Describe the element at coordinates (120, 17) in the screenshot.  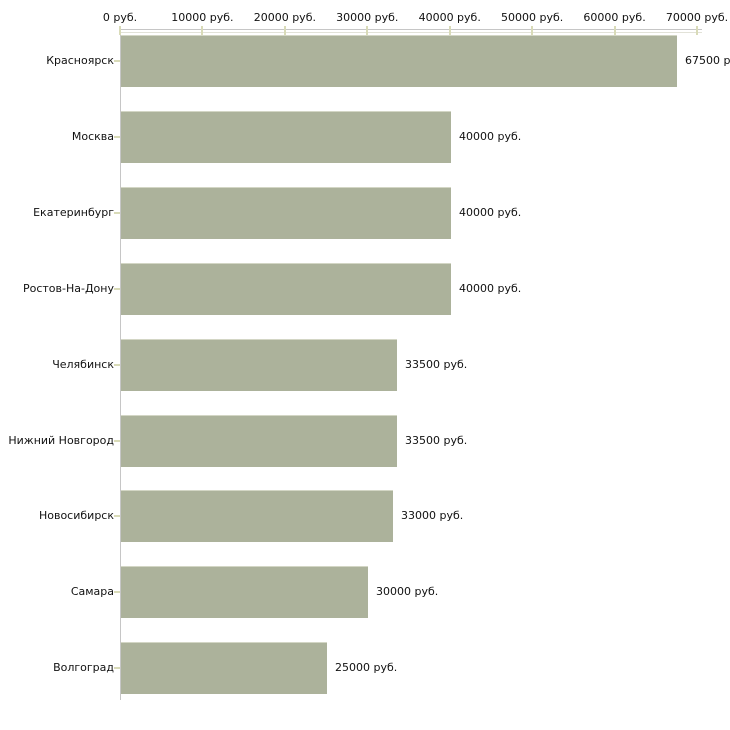
I see `x-axis-tick-label: 0 руб.` at that location.